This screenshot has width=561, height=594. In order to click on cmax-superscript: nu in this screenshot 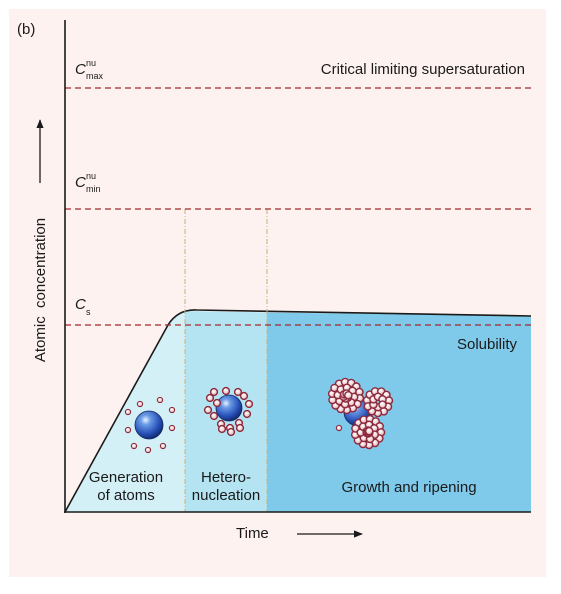, I will do `click(91, 63)`.